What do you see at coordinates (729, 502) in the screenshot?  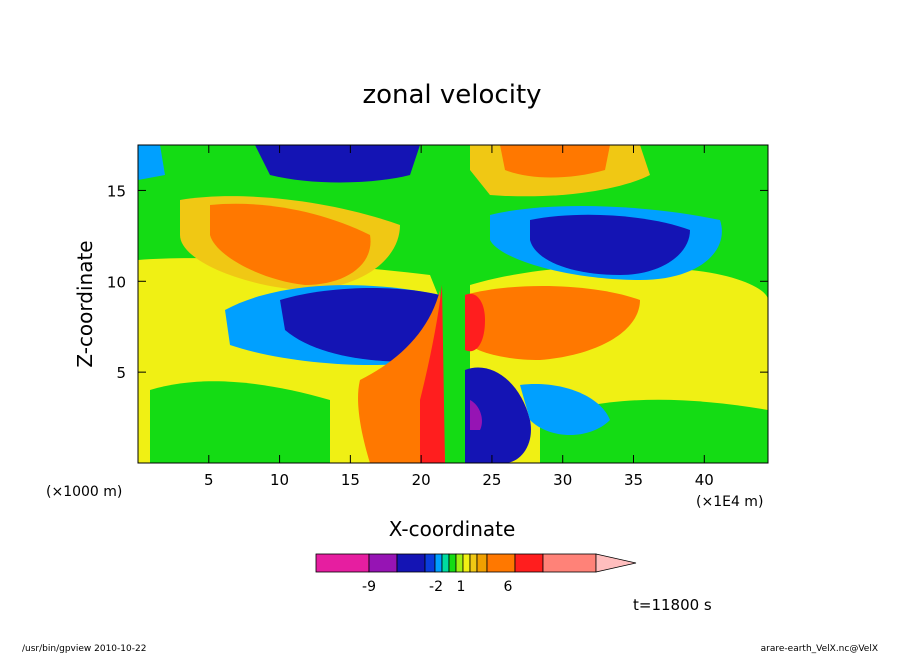 I see `x-unit-right: (×1E4 m)` at bounding box center [729, 502].